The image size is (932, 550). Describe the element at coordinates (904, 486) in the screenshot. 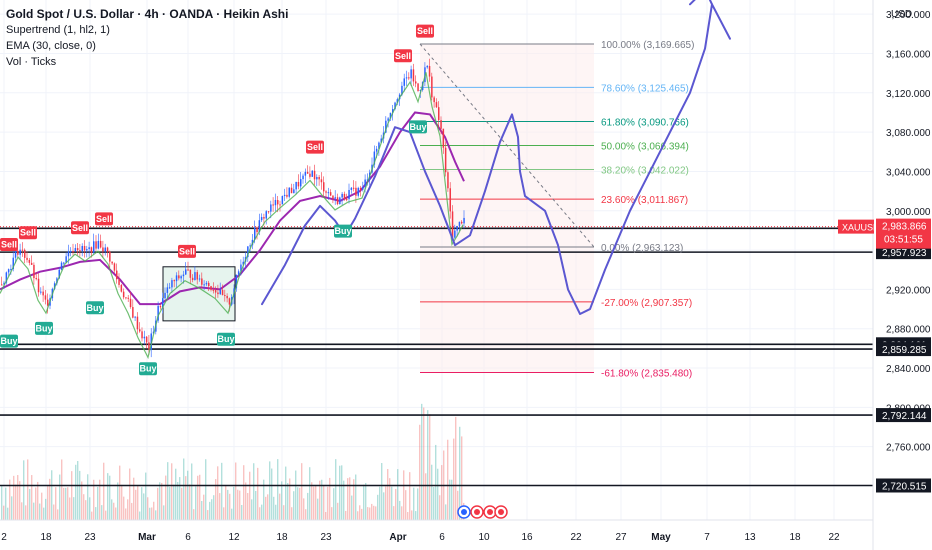

I see `level-tag-5: 2,720.515` at that location.